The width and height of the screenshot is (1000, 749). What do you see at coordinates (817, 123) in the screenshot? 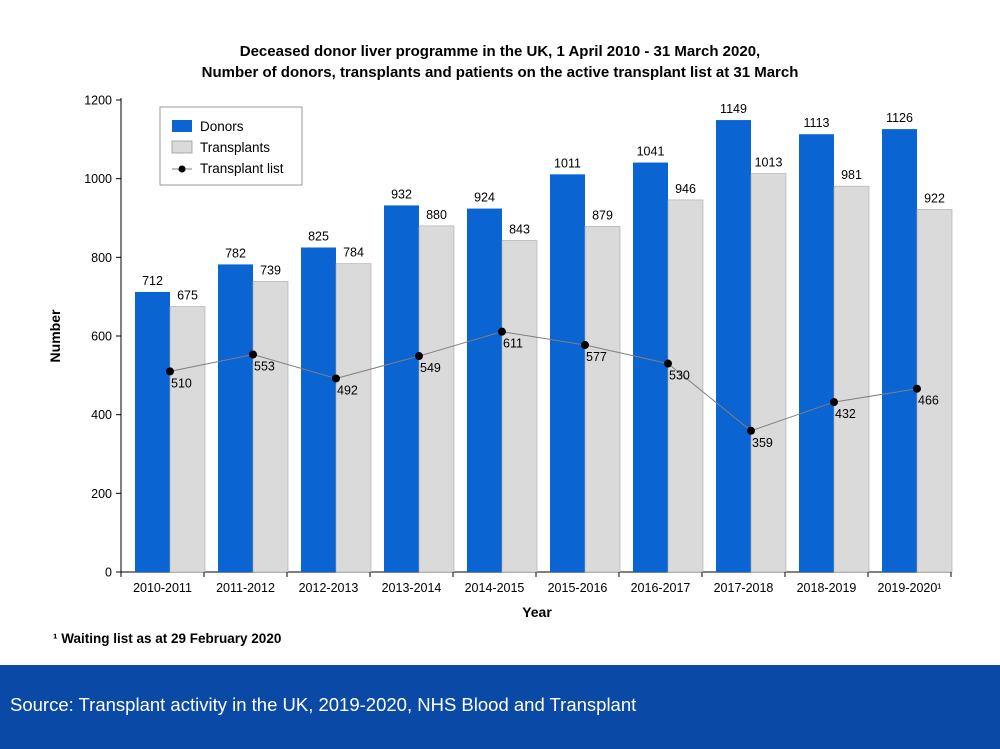
I see `data-label-donors: 1113` at bounding box center [817, 123].